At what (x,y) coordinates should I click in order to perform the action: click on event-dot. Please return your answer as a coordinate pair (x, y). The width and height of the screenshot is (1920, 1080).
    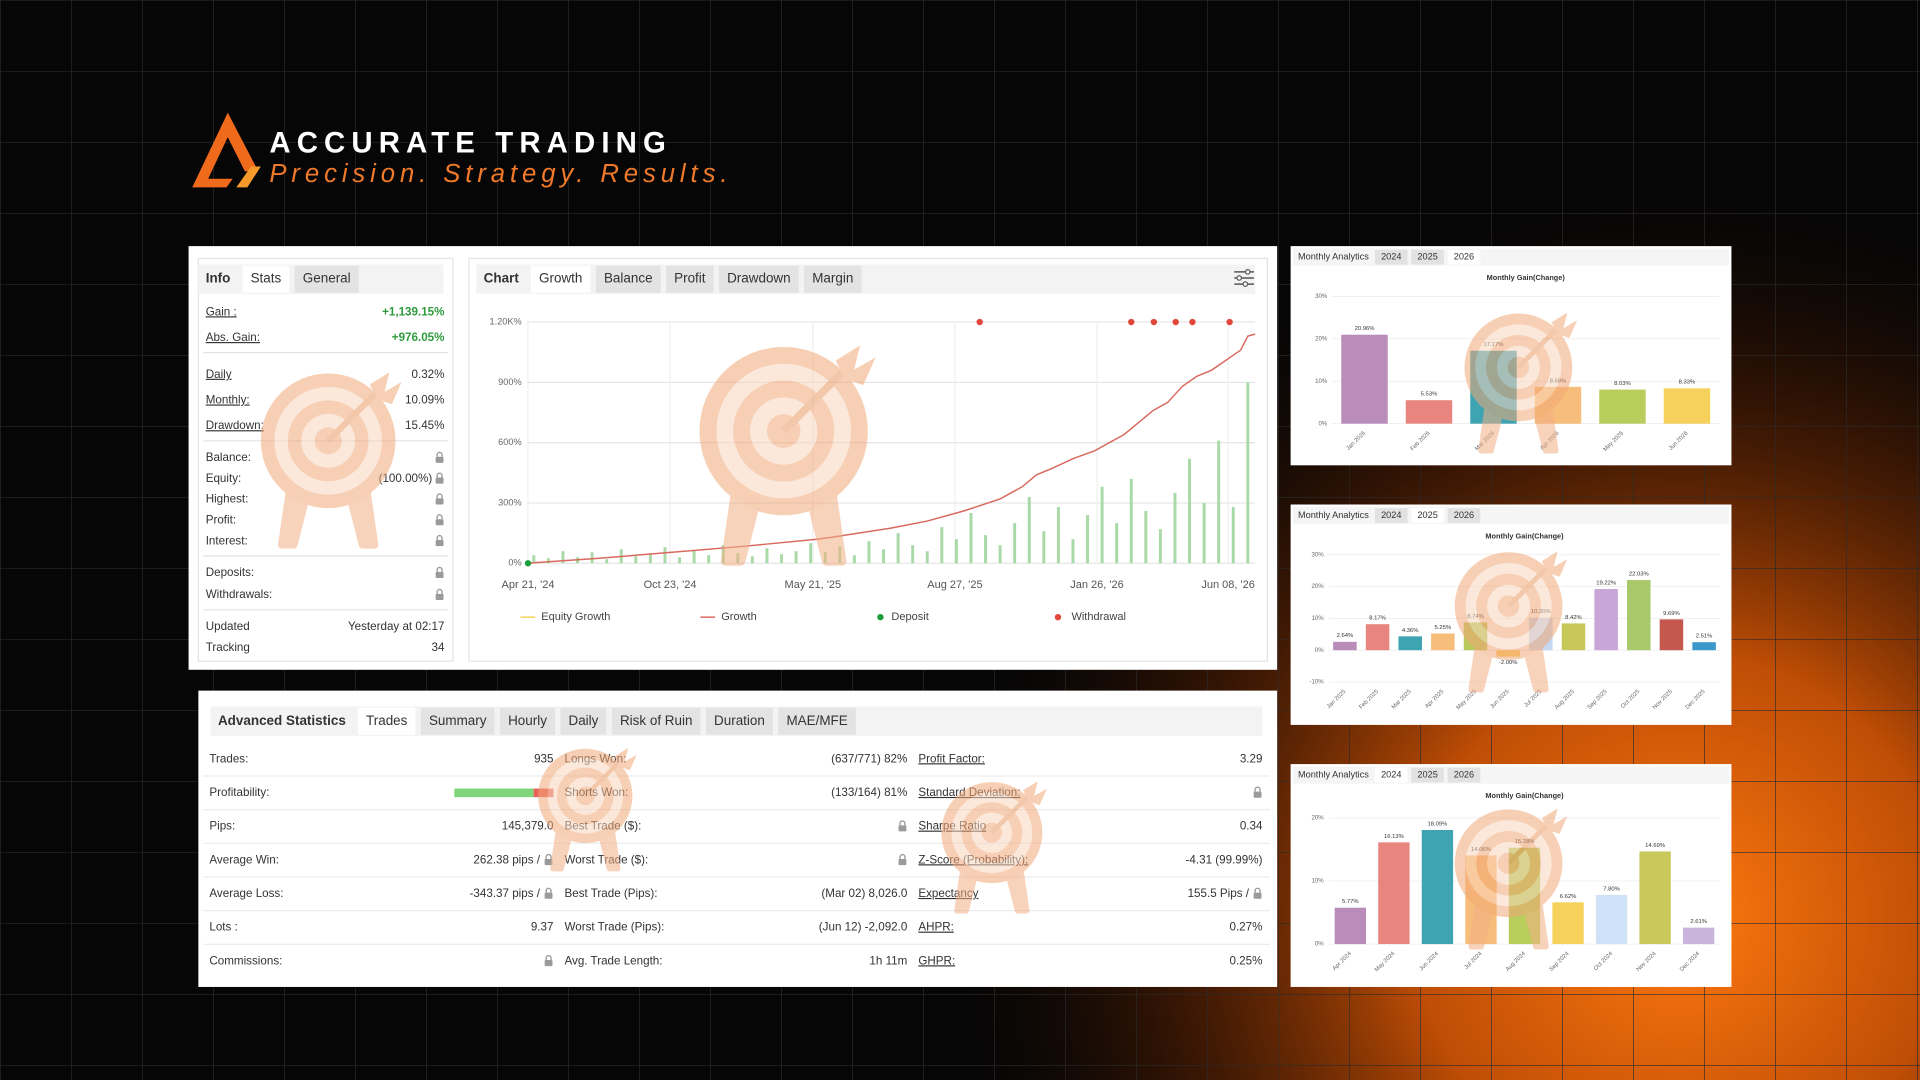
    Looking at the image, I should click on (1154, 322).